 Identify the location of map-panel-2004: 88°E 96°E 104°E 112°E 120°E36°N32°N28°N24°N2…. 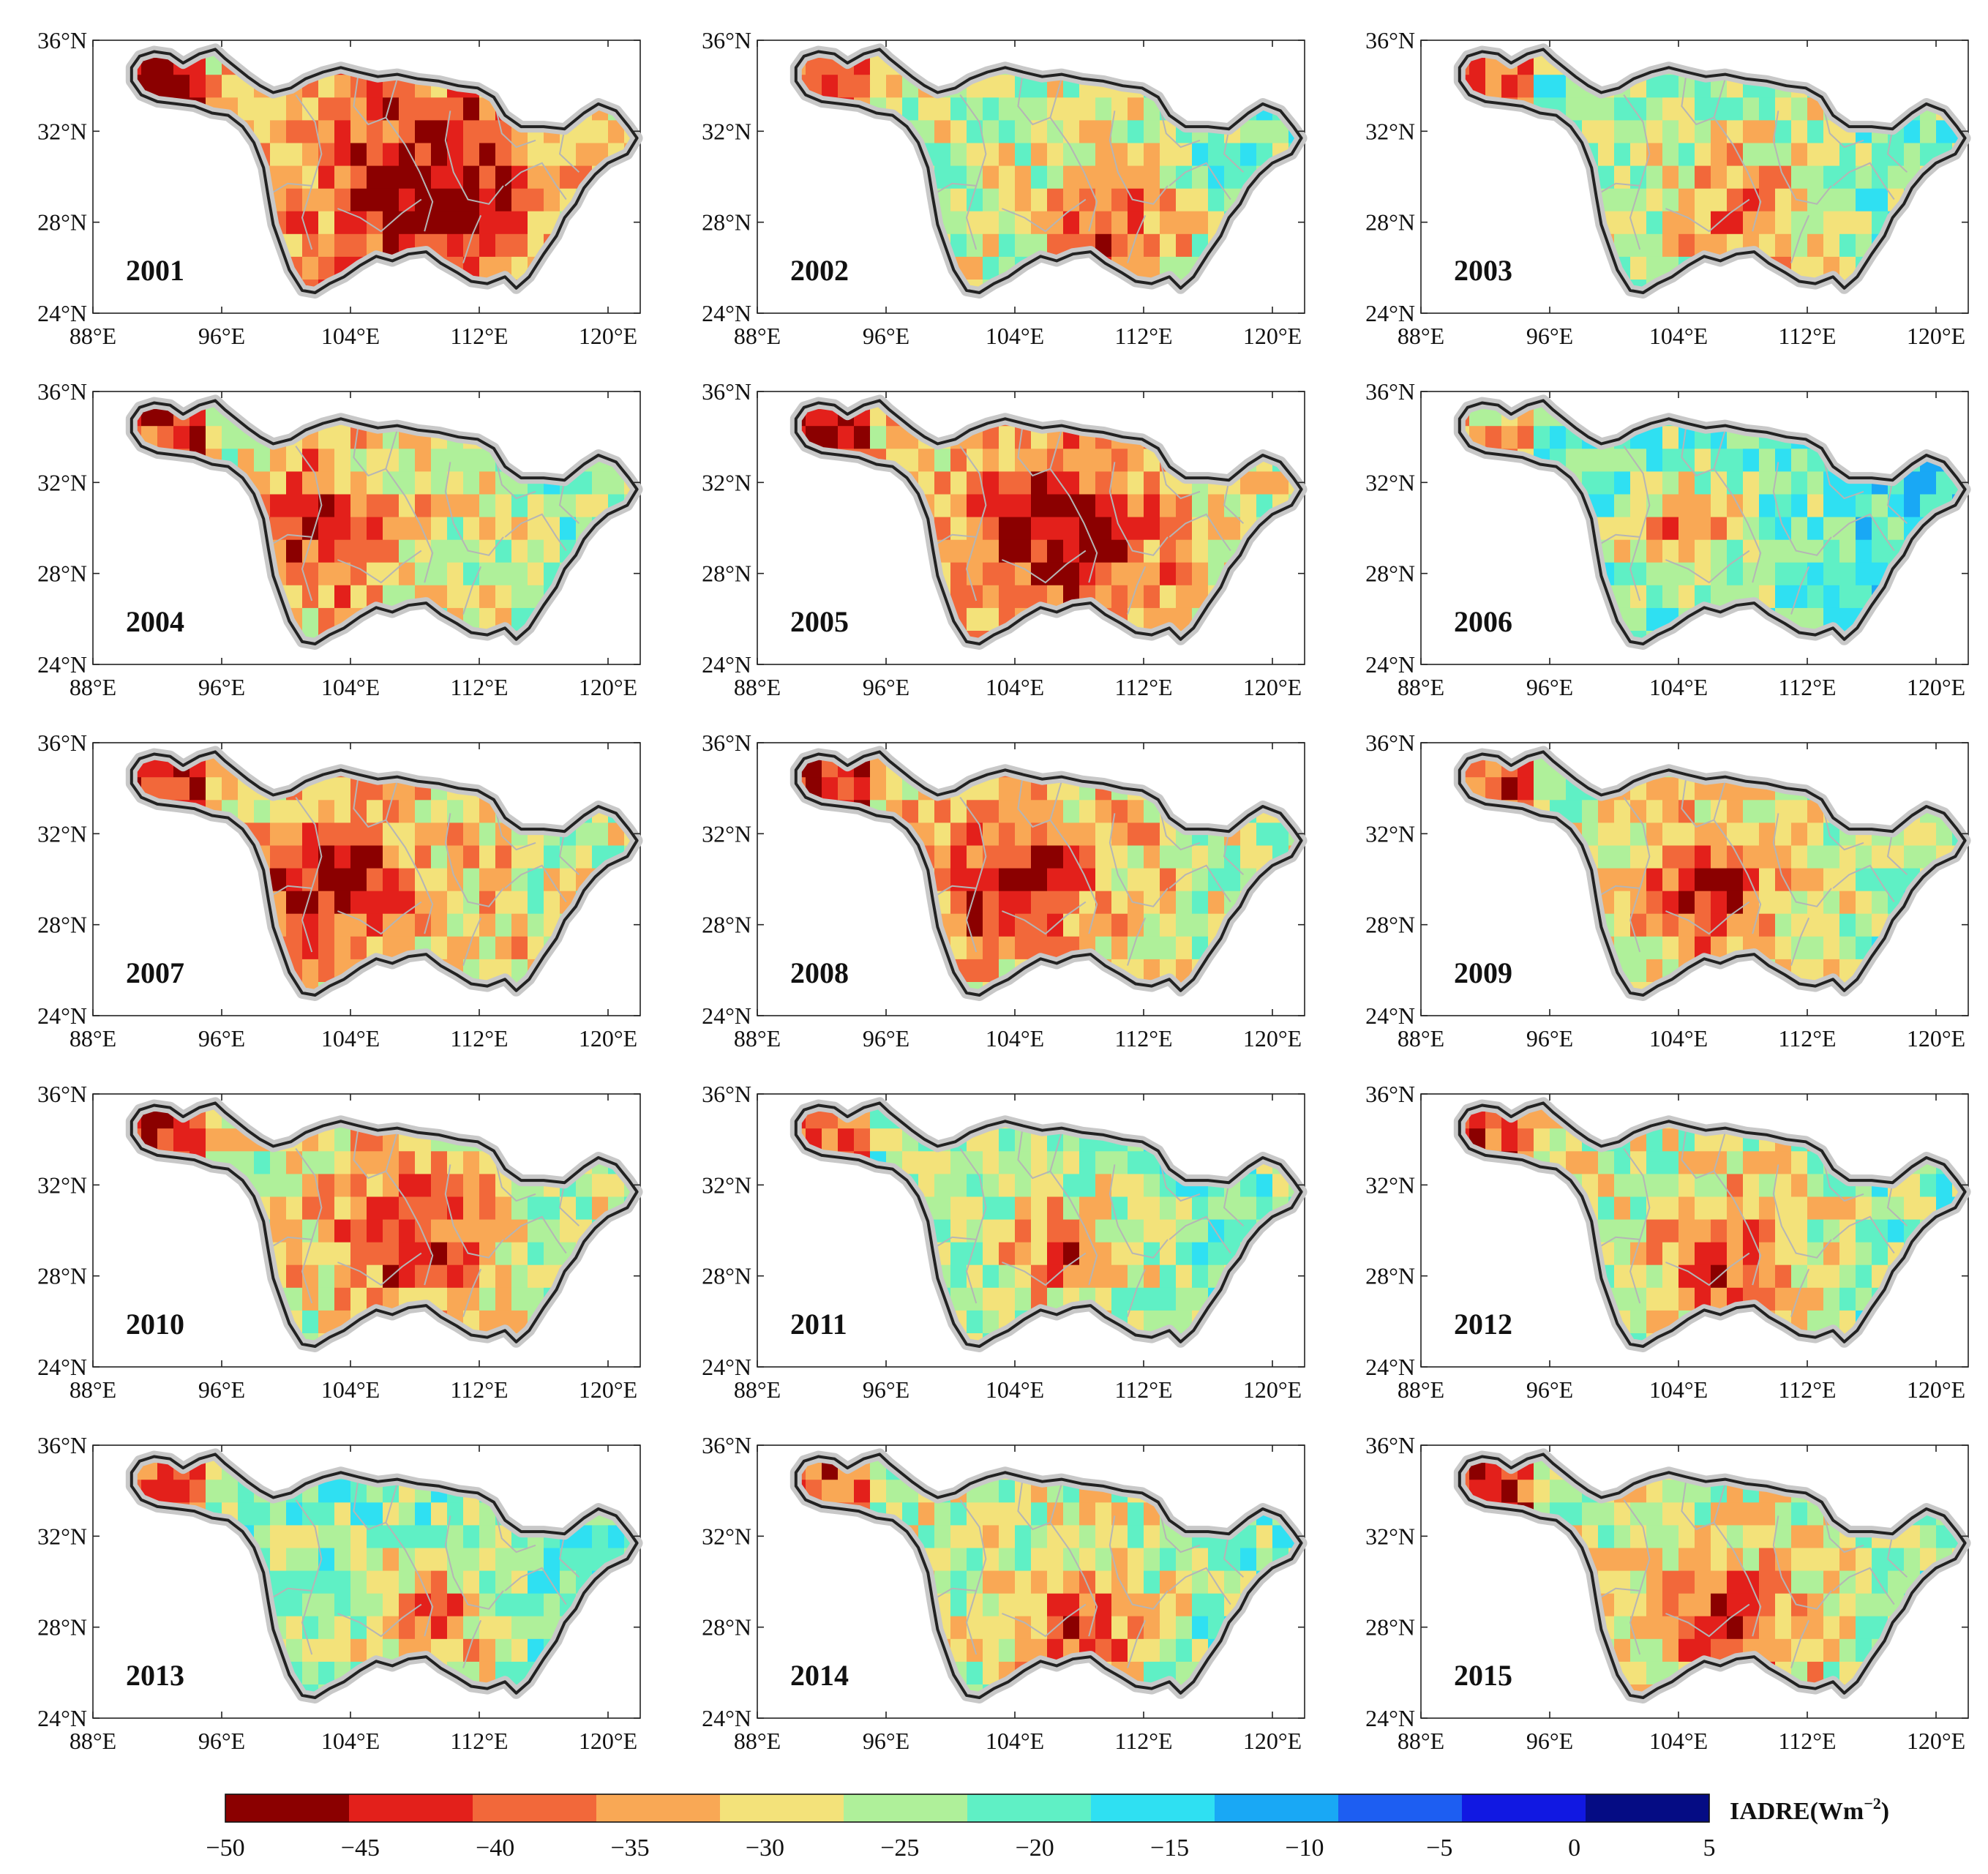
(340, 539).